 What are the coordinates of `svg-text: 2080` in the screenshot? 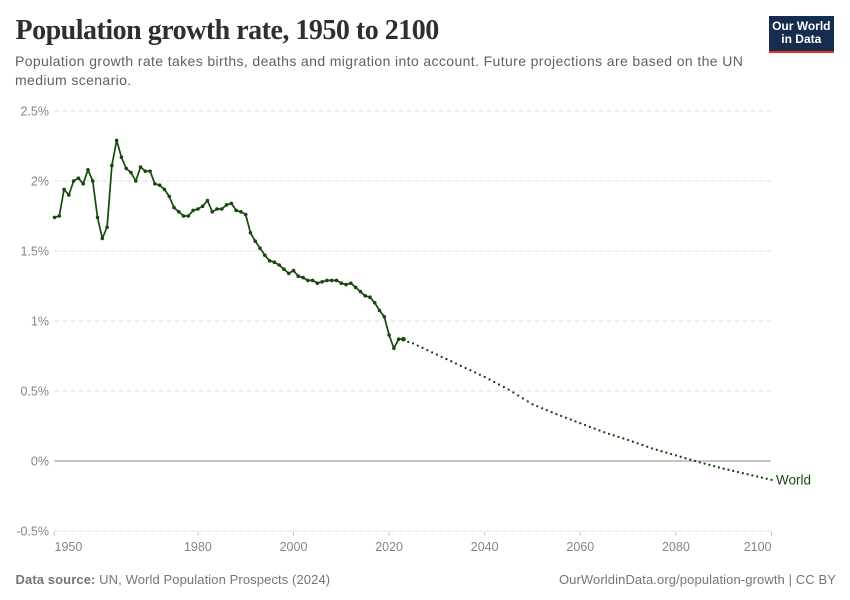 It's located at (676, 547).